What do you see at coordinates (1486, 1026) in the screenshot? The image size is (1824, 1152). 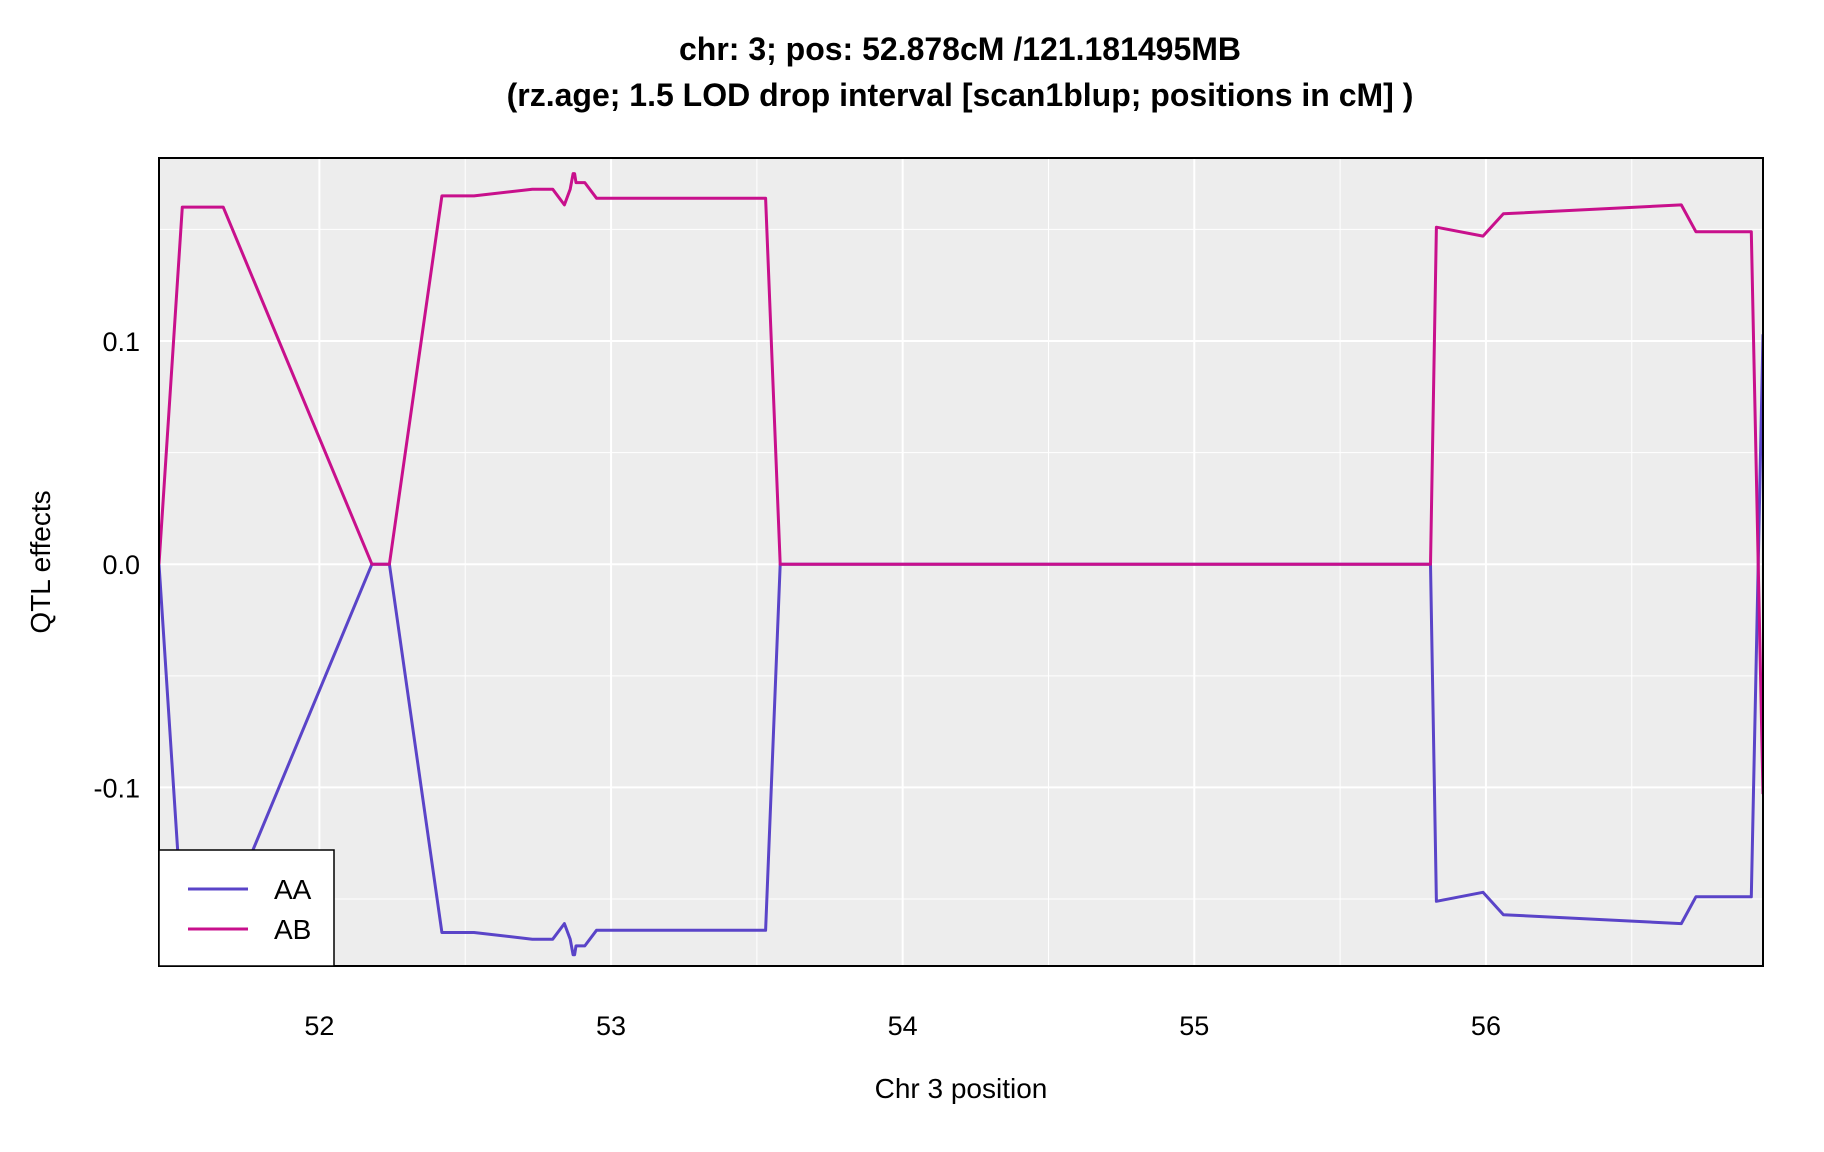 I see `x-tick-label: 56` at bounding box center [1486, 1026].